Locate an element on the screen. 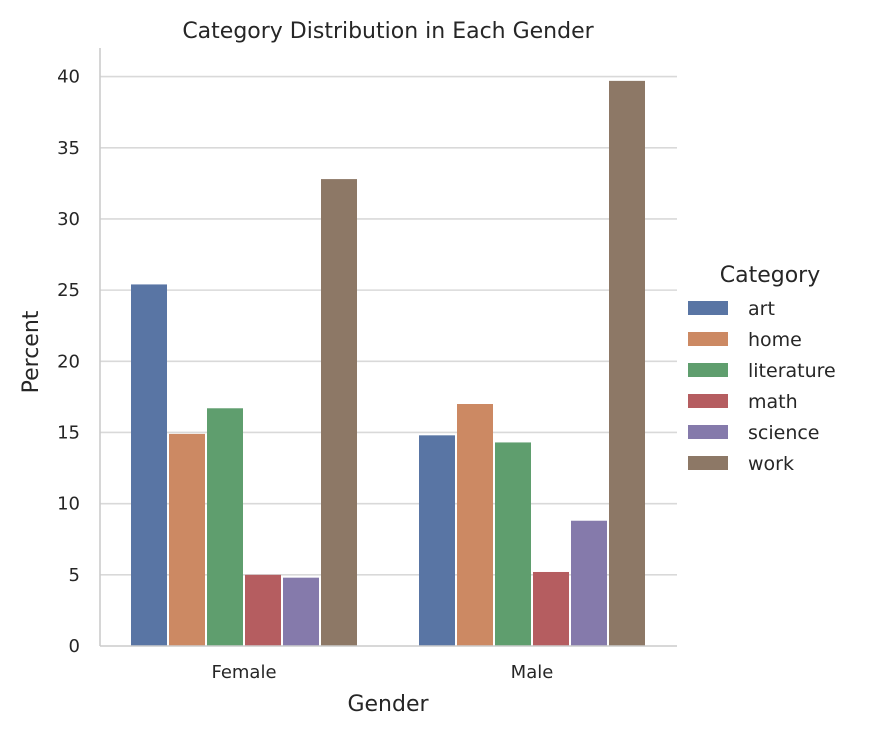 This screenshot has height=744, width=872. y-tick-label: 35 is located at coordinates (68, 148).